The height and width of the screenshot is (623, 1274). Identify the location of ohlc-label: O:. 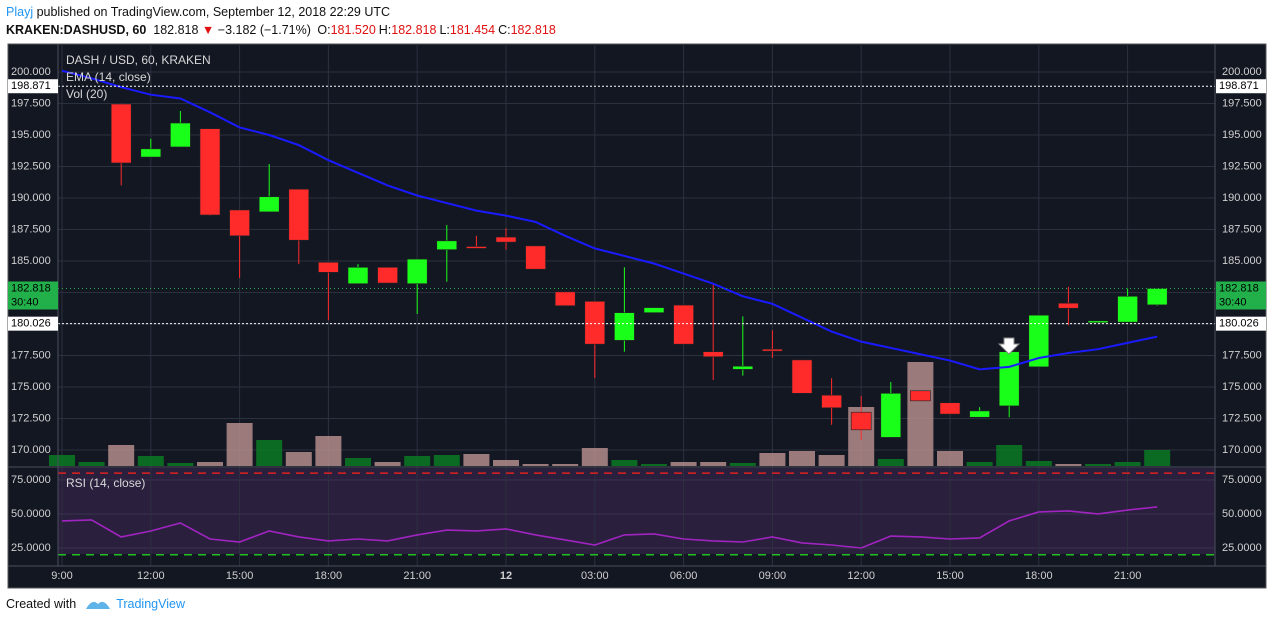
(324, 30).